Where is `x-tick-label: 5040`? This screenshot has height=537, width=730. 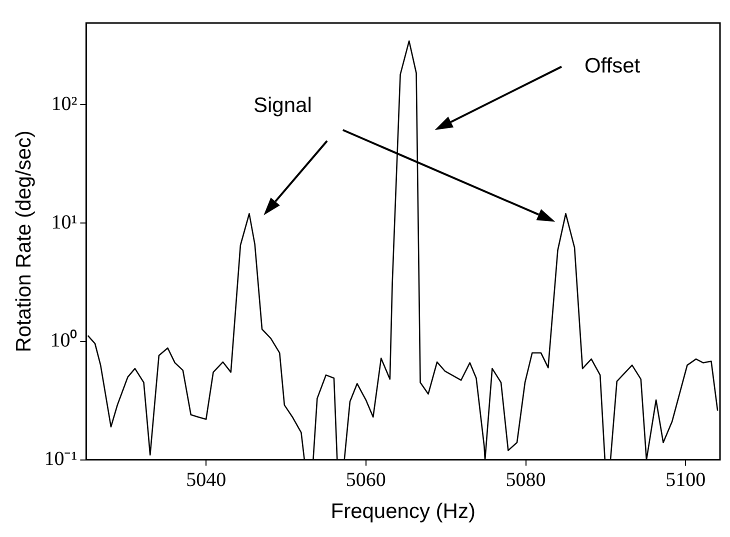 x-tick-label: 5040 is located at coordinates (206, 480).